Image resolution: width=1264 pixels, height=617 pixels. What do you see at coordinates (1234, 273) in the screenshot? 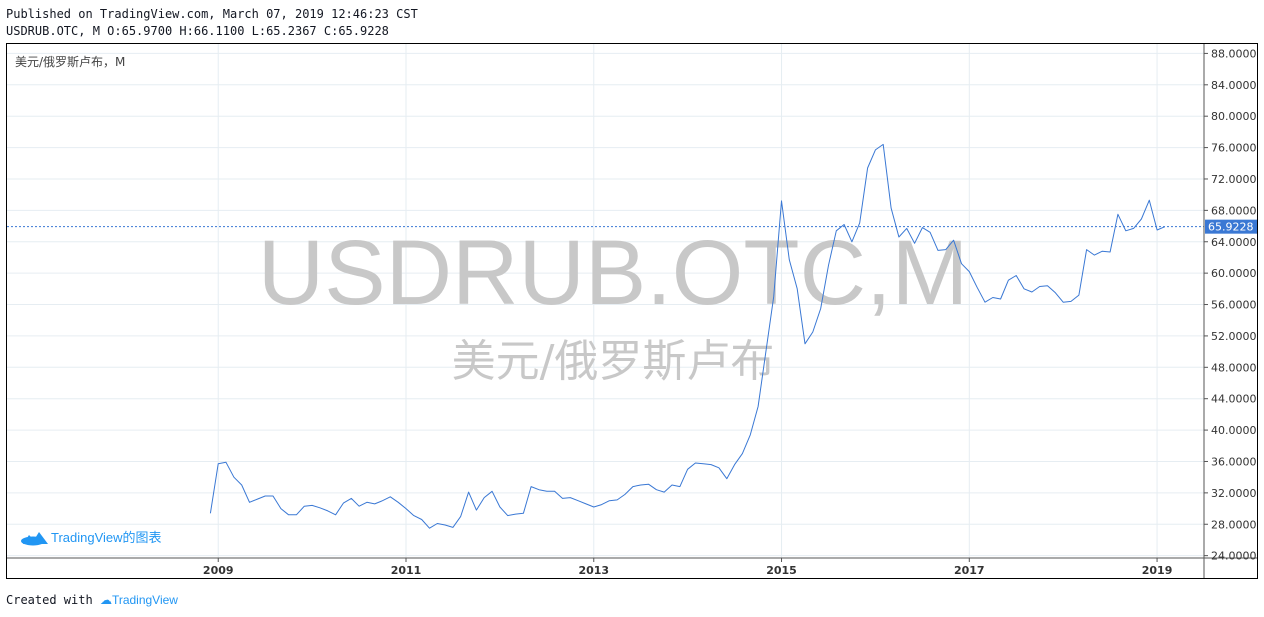
I see `y-tick-label: 60.0000` at bounding box center [1234, 273].